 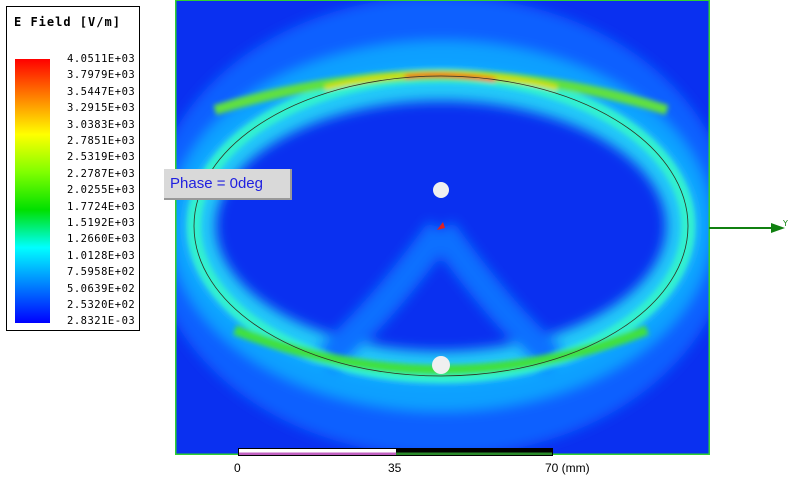 What do you see at coordinates (441, 365) in the screenshot?
I see `conductor-bottom` at bounding box center [441, 365].